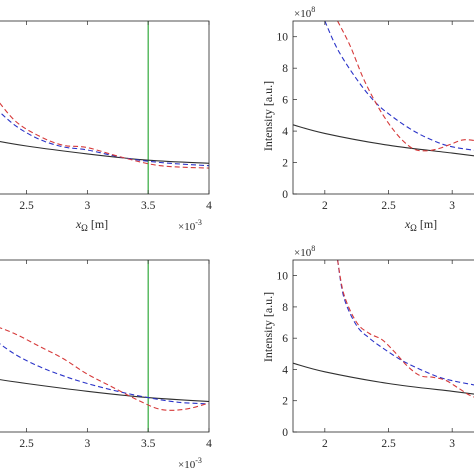  Describe the element at coordinates (190, 463) in the screenshot. I see `xscale-bottom-left: ×10⁻³` at that location.